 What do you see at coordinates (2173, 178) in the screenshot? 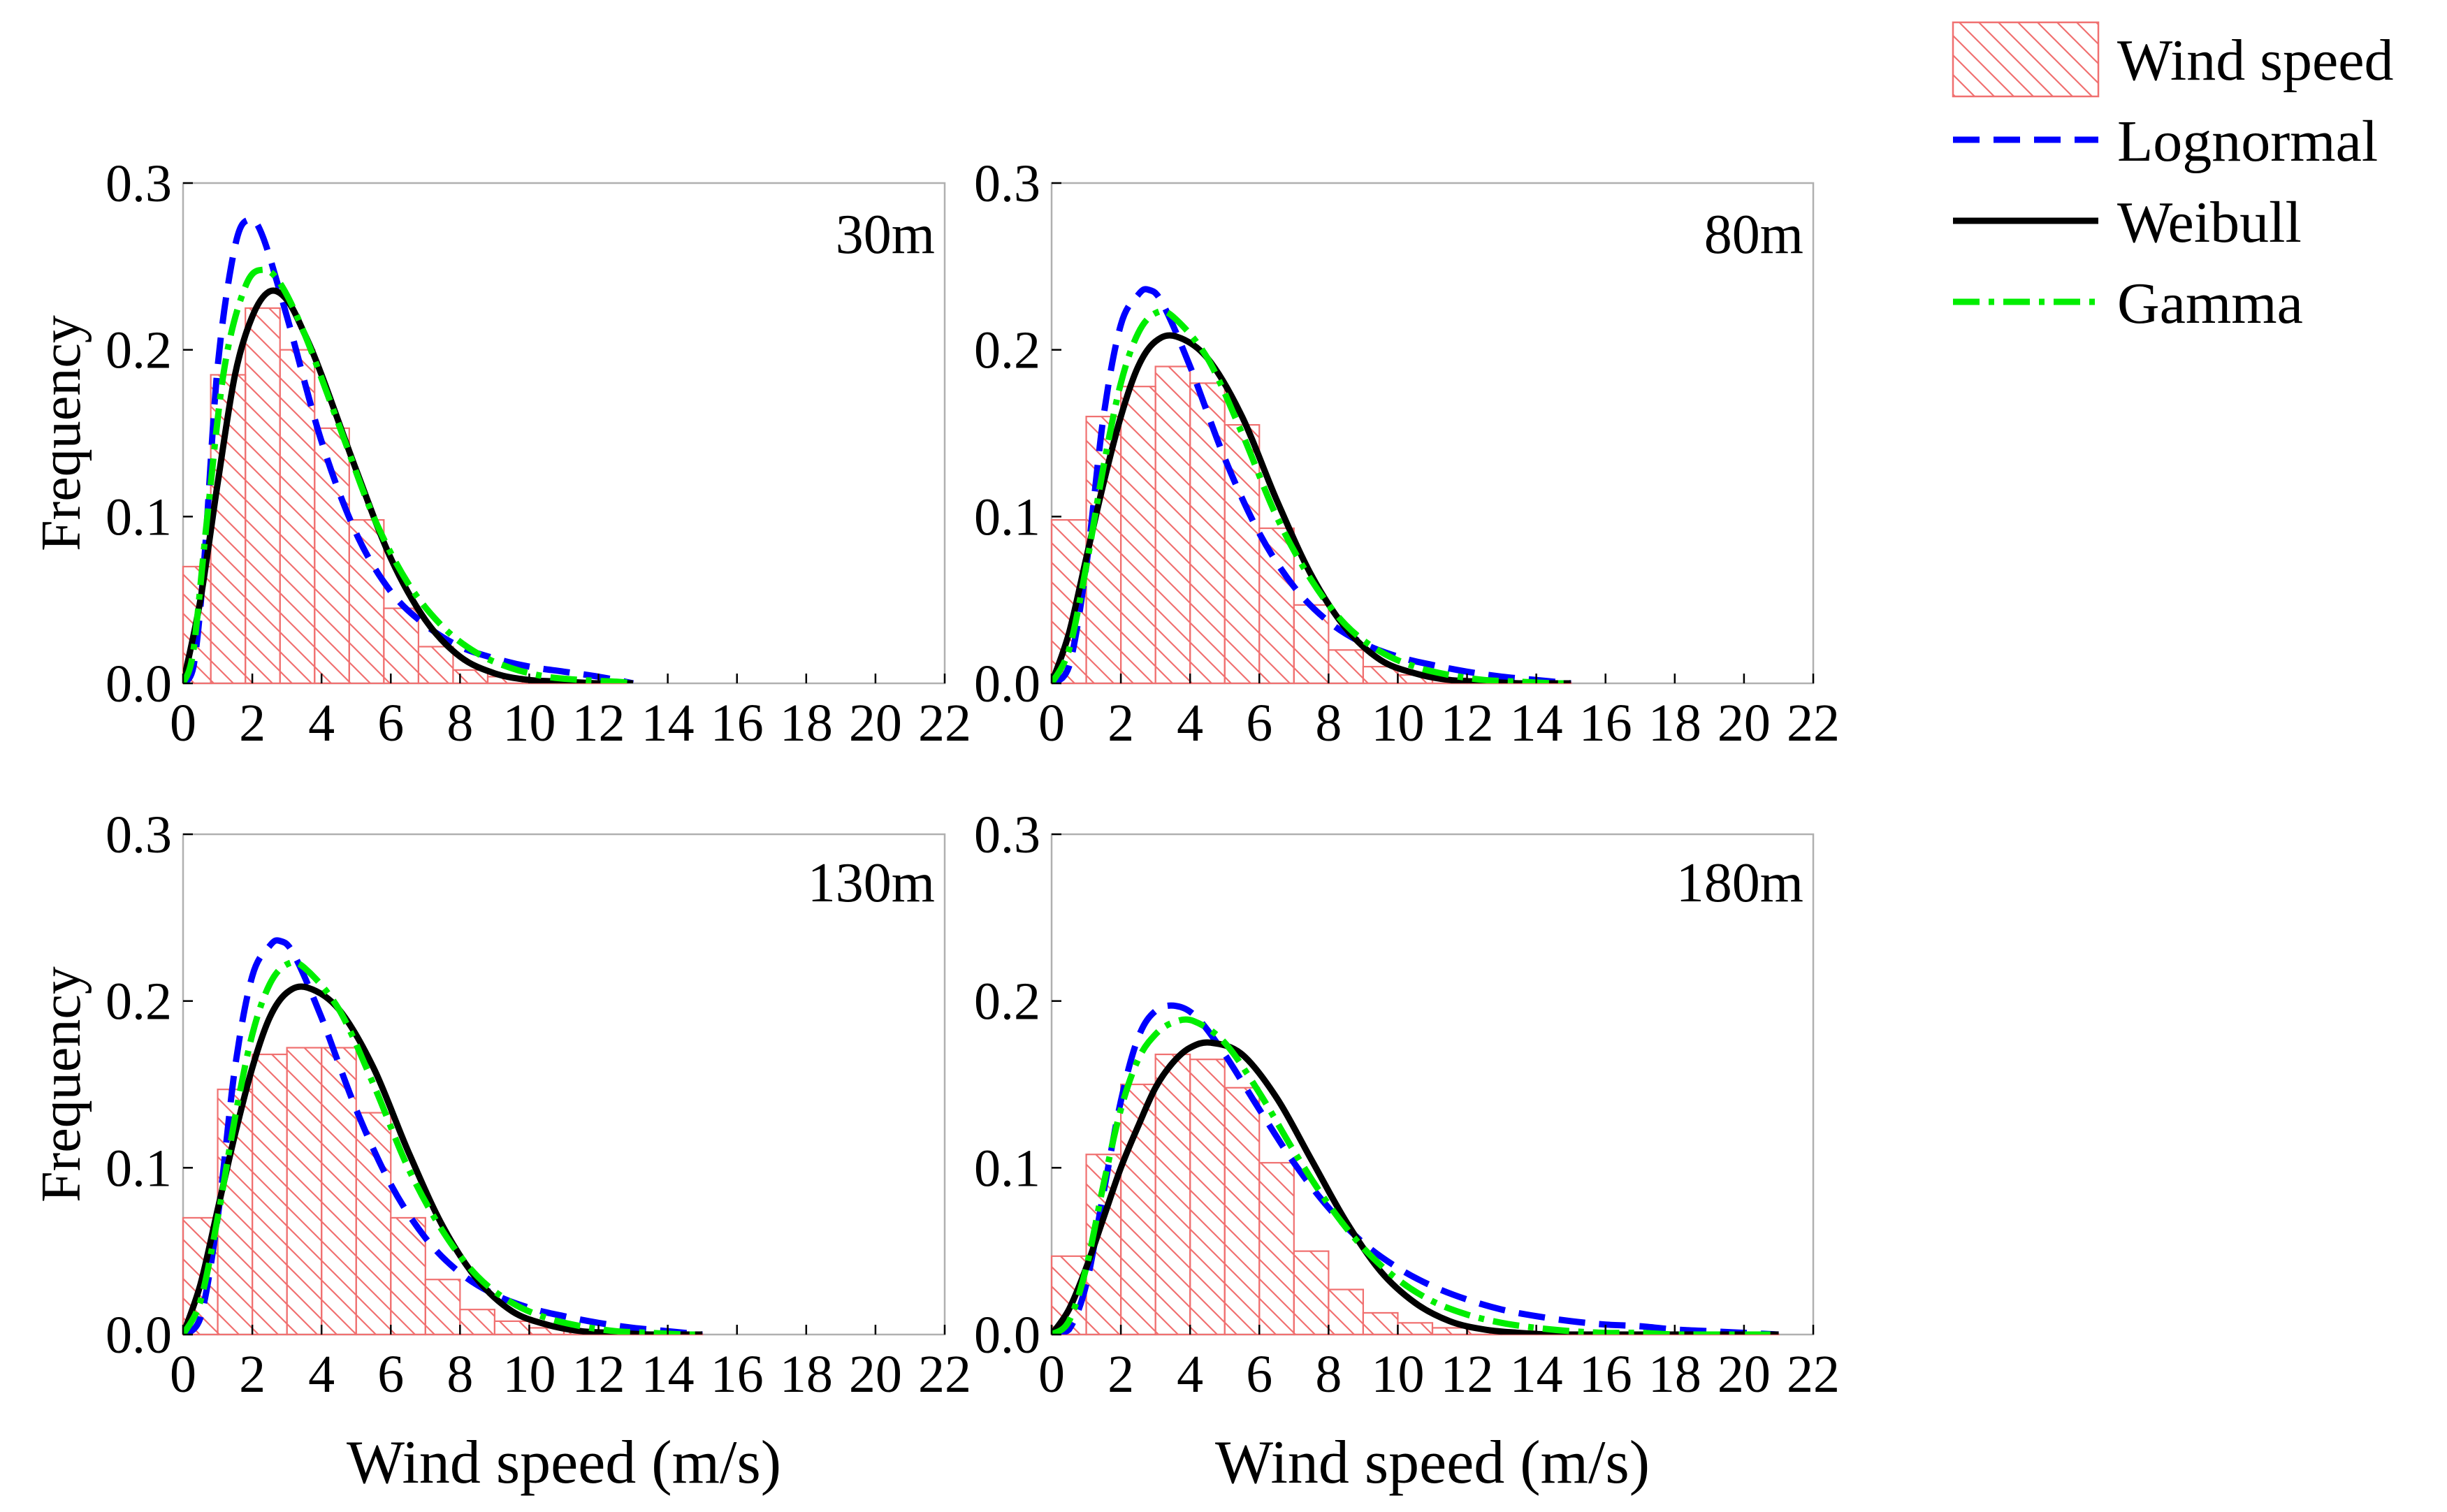
I see `legend: Wind speed Lognormal Weibull Gamma` at bounding box center [2173, 178].